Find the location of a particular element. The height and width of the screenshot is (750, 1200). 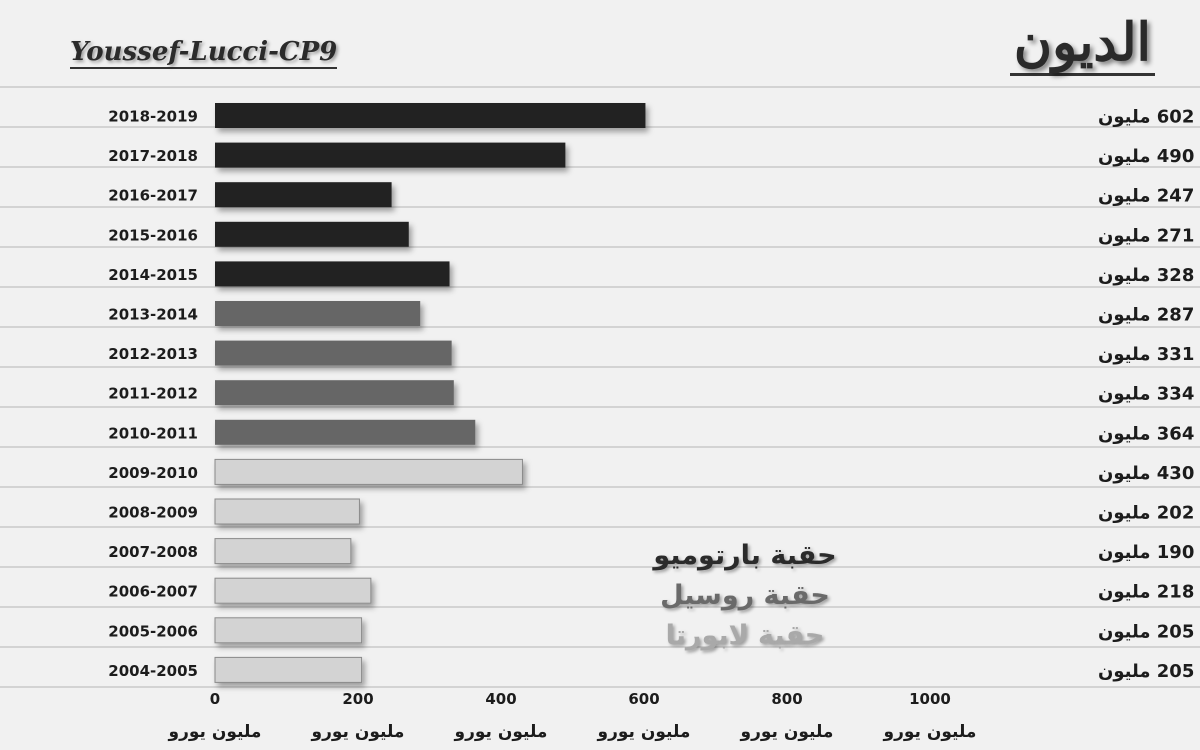

value-label: 328 مليون is located at coordinates (1146, 275).